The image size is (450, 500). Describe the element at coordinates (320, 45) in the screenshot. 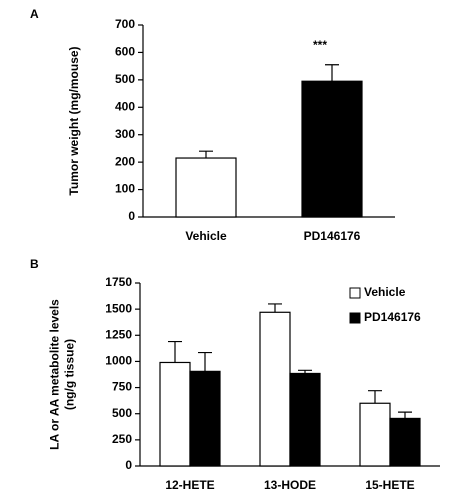

I see `annotation: ***` at that location.